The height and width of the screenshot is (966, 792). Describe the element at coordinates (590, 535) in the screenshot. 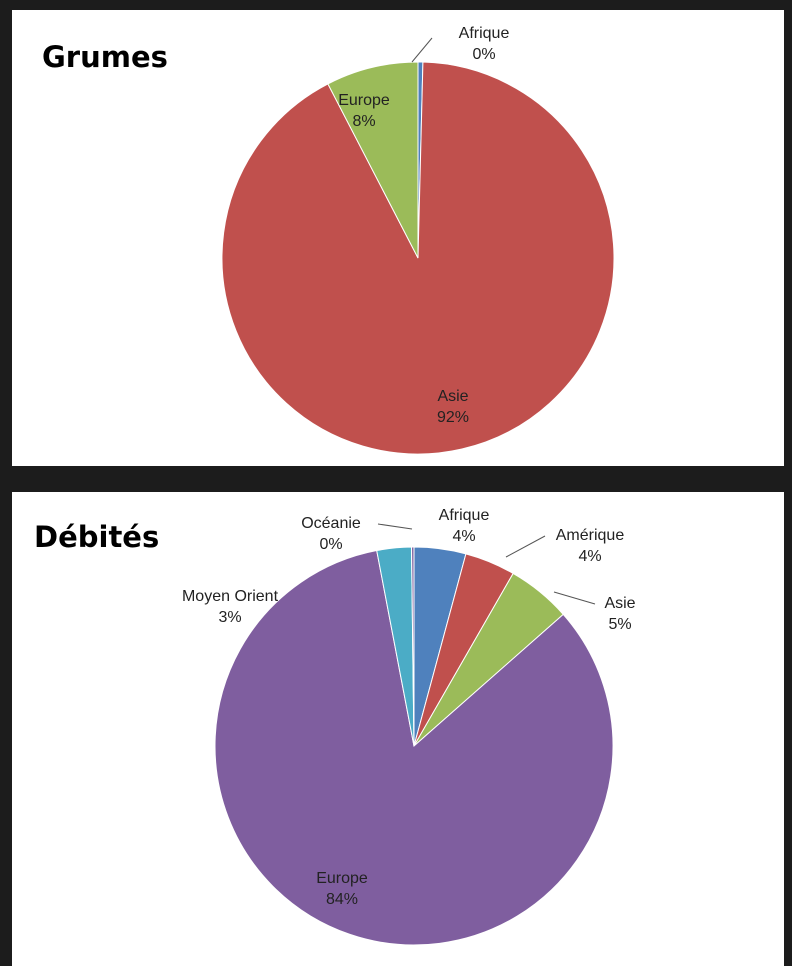

I see `data-label-name-amerique: Amérique` at that location.